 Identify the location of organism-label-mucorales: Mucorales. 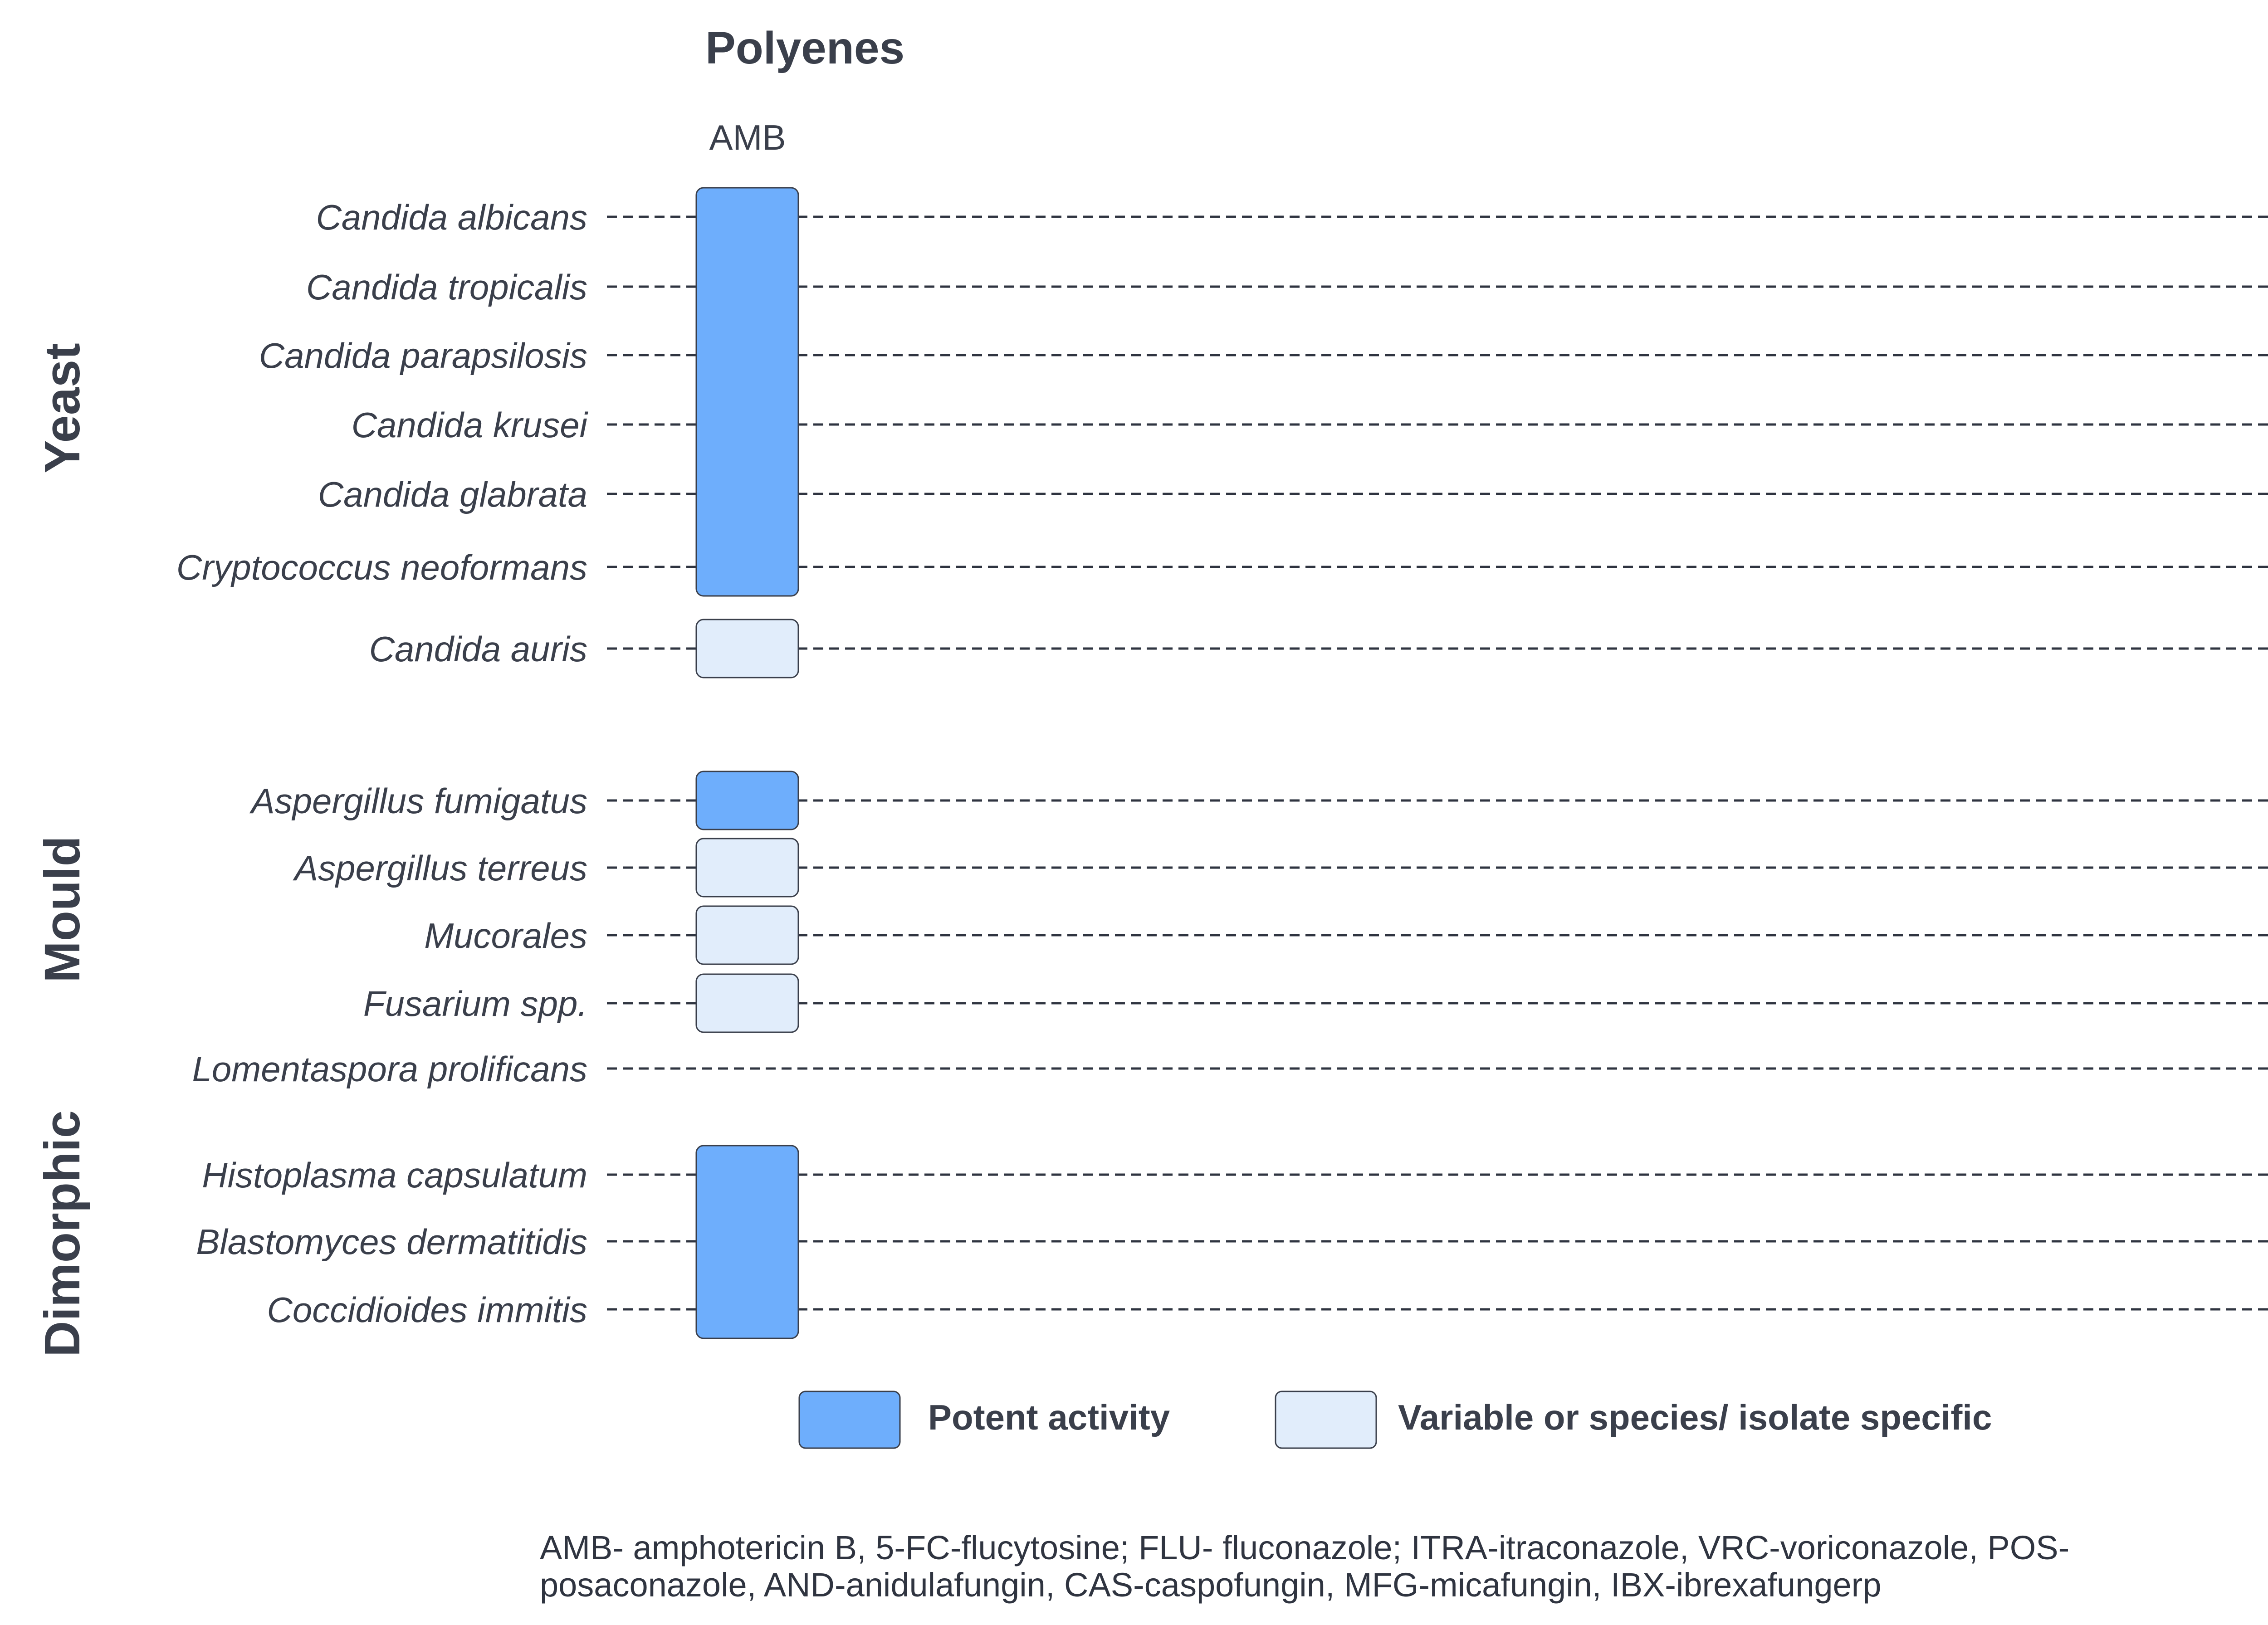
(506, 936).